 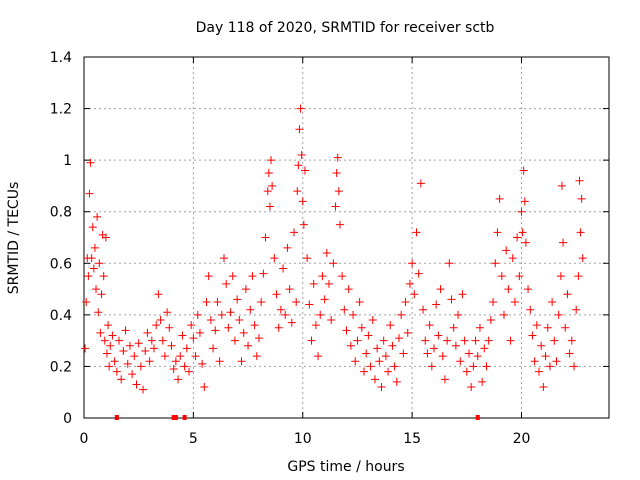 What do you see at coordinates (412, 439) in the screenshot?
I see `x-tick-label: 15` at bounding box center [412, 439].